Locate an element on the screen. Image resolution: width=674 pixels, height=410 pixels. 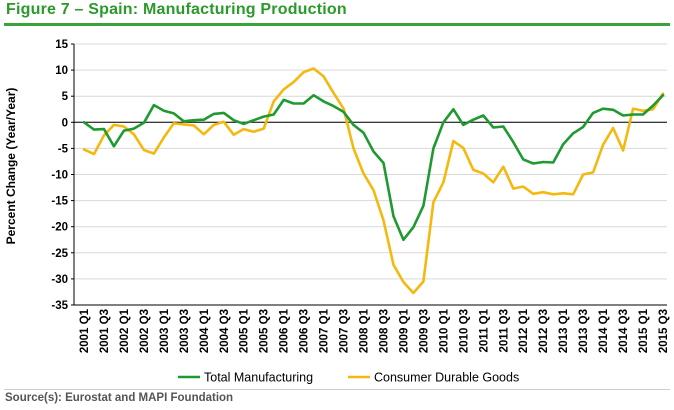
x-tick-label: 2012 Q1 is located at coordinates (524, 330).